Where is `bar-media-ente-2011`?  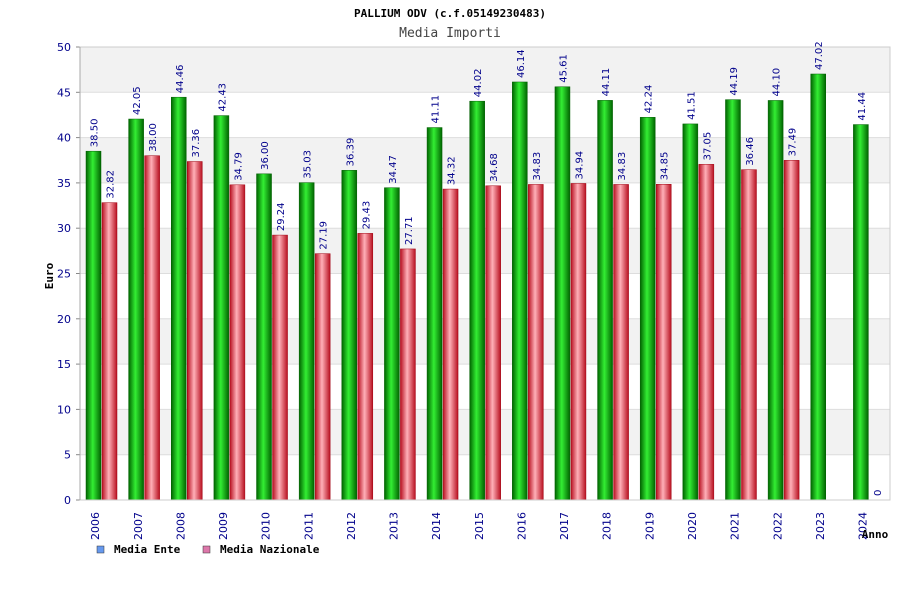
bar-media-ente-2011 is located at coordinates (306, 341).